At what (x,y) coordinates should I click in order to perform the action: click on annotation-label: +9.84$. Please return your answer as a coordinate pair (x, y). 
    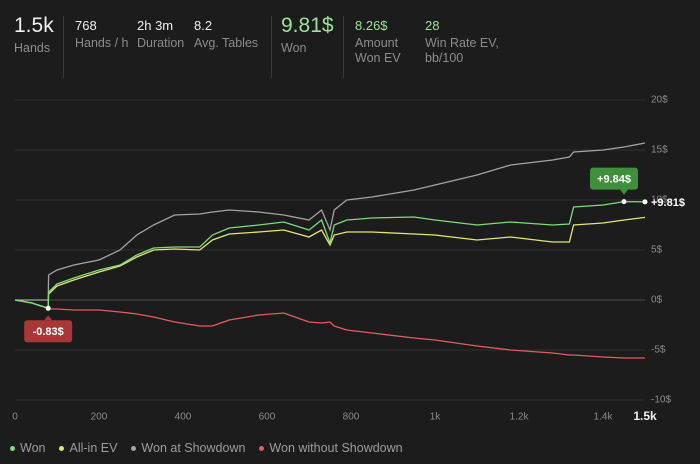
    Looking at the image, I should click on (614, 180).